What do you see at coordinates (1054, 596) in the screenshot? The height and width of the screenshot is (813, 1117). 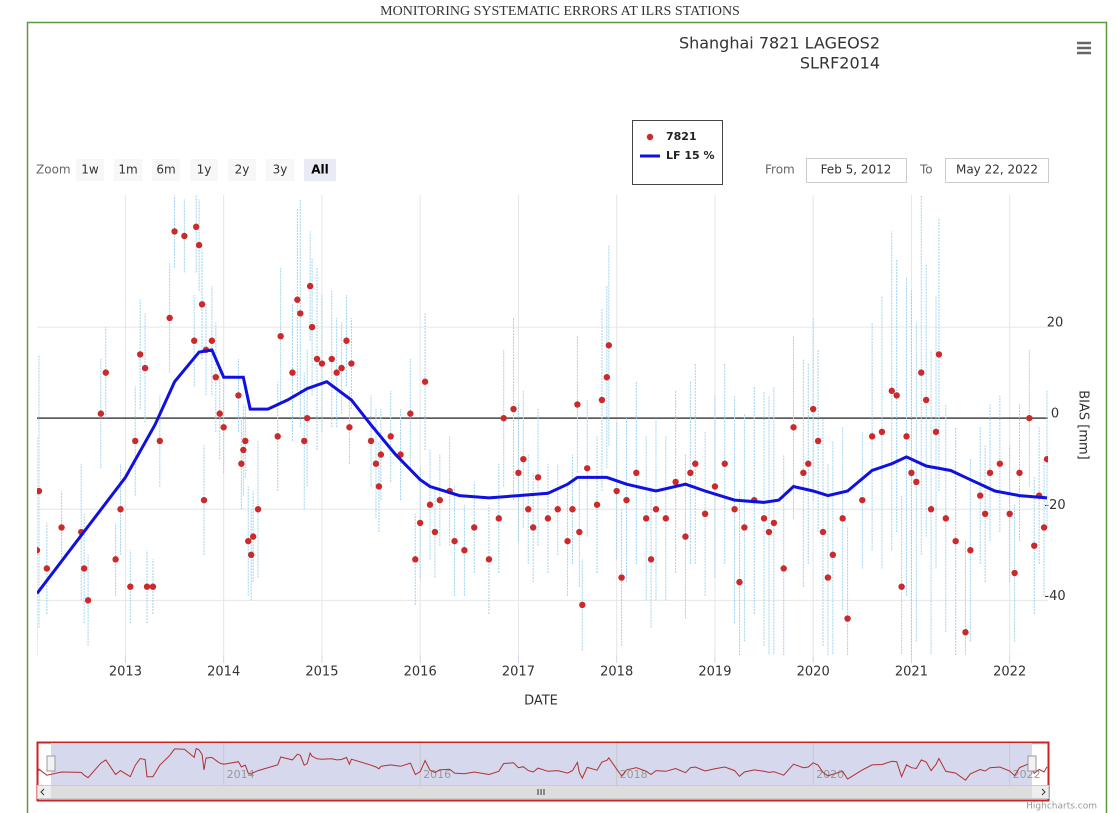 I see `y-tick-label: -40` at bounding box center [1054, 596].